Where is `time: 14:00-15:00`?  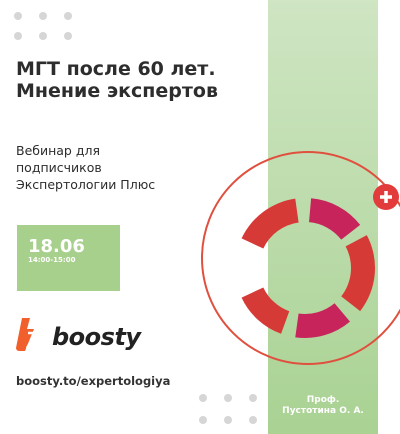
time: 14:00-15:00 is located at coordinates (52, 260).